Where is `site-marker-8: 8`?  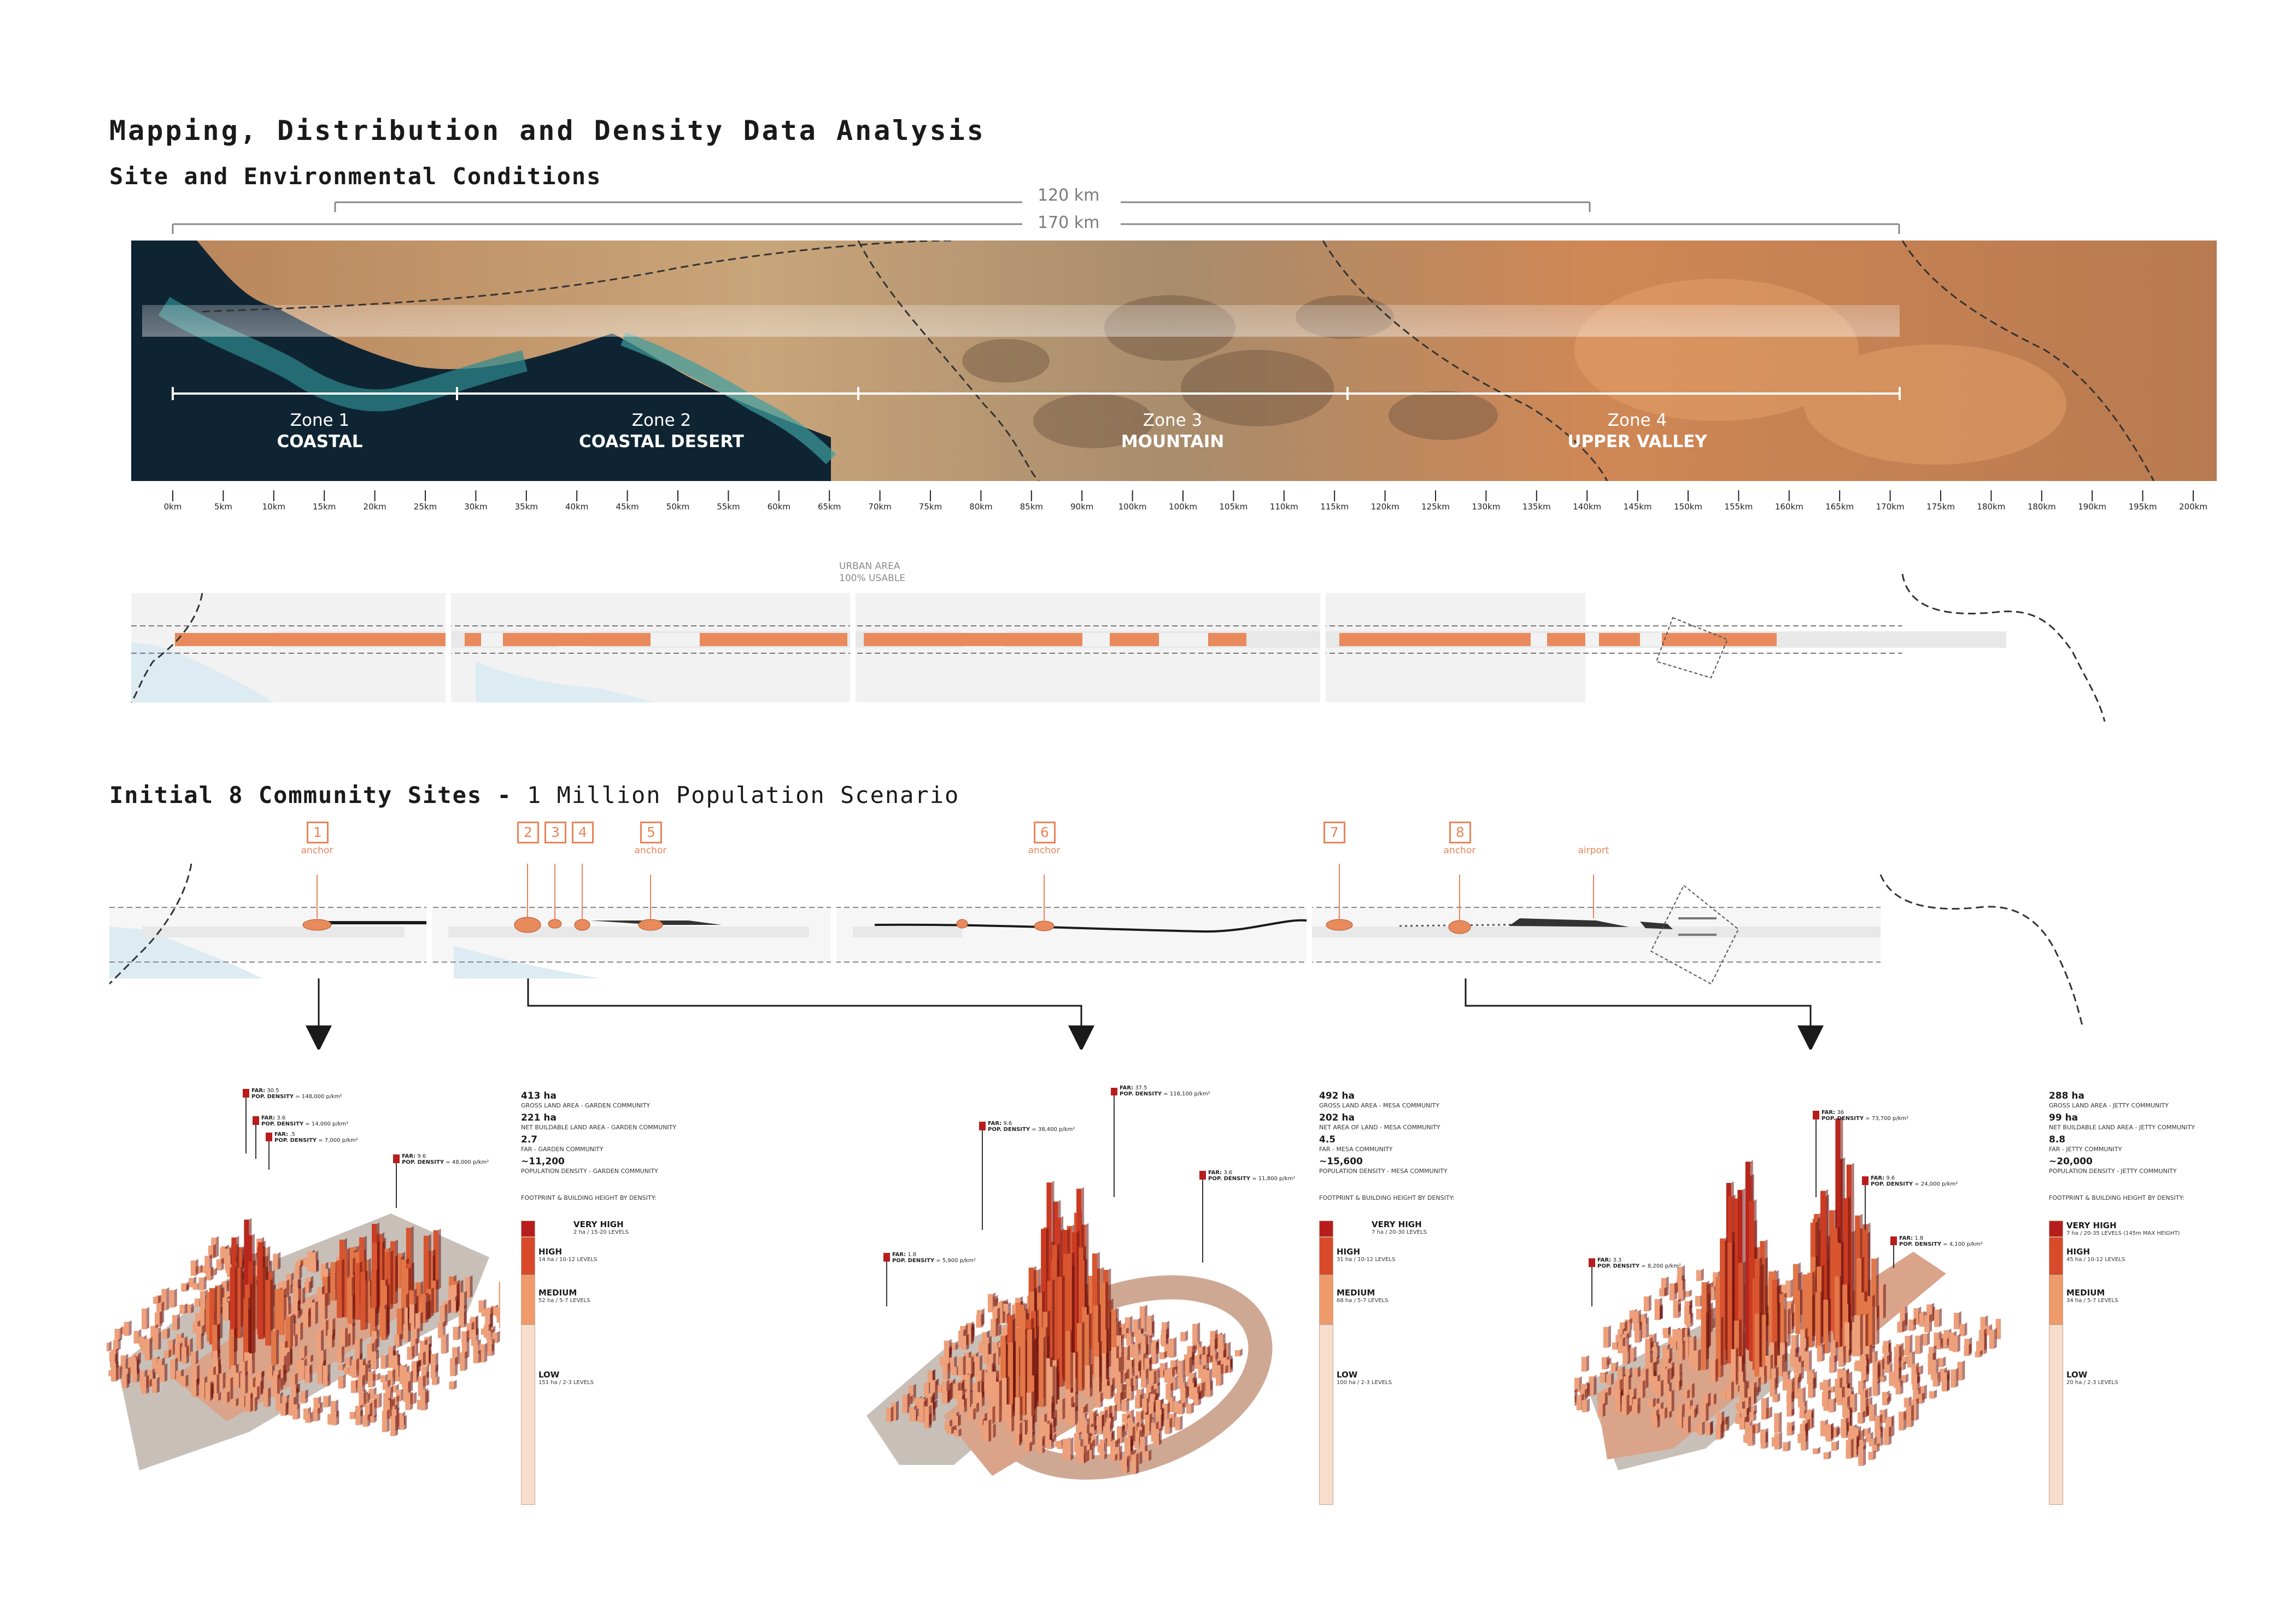 site-marker-8: 8 is located at coordinates (1460, 832).